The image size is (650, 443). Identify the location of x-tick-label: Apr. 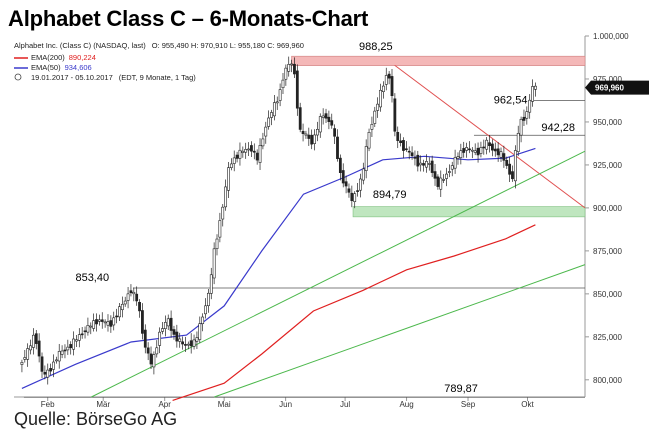
(164, 404).